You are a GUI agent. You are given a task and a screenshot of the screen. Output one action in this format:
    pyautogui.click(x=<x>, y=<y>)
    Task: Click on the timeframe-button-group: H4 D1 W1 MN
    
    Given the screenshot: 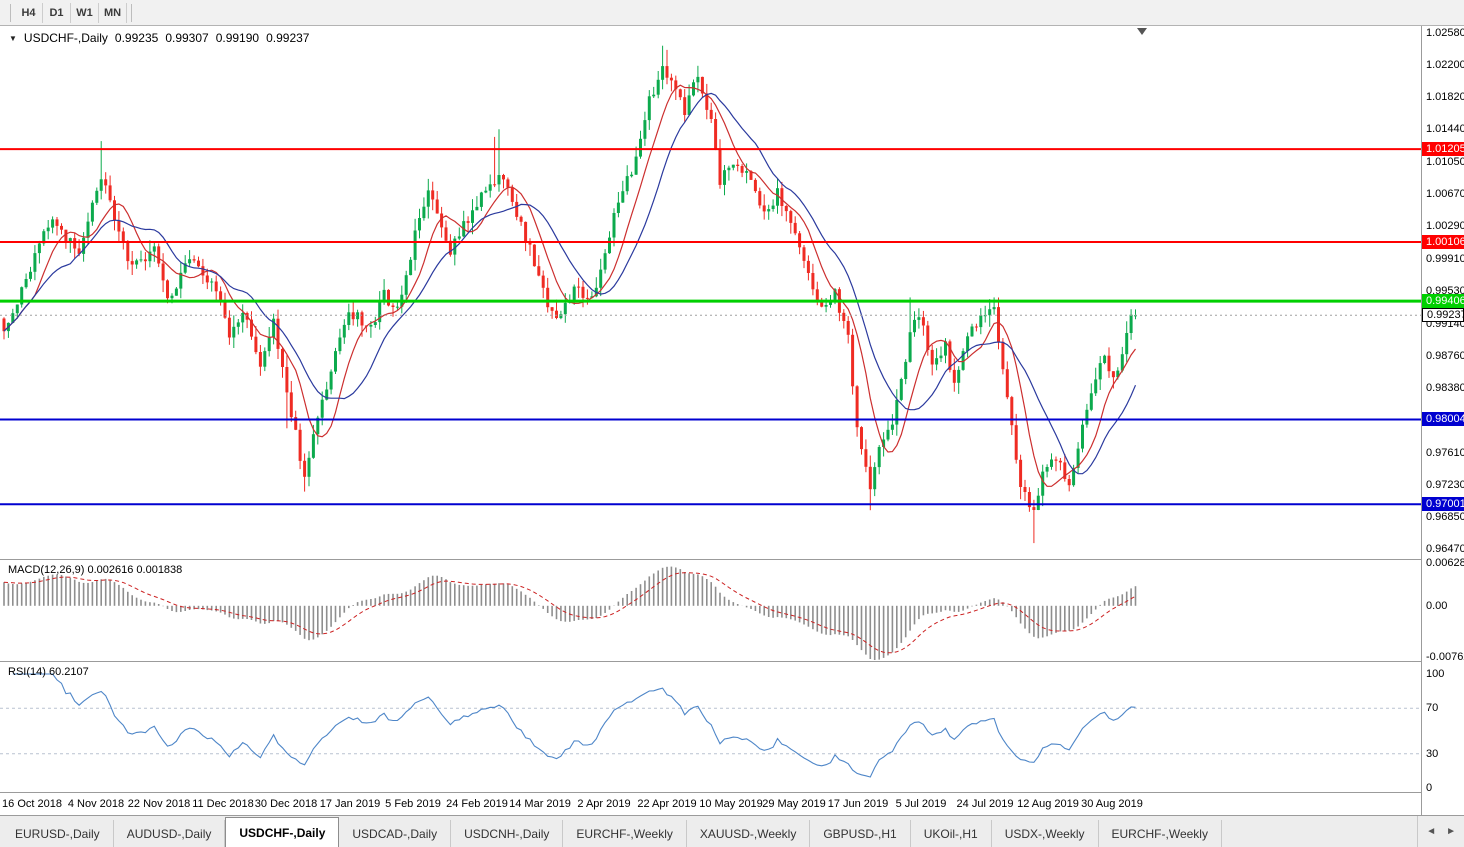 What is the action you would take?
    pyautogui.click(x=71, y=12)
    